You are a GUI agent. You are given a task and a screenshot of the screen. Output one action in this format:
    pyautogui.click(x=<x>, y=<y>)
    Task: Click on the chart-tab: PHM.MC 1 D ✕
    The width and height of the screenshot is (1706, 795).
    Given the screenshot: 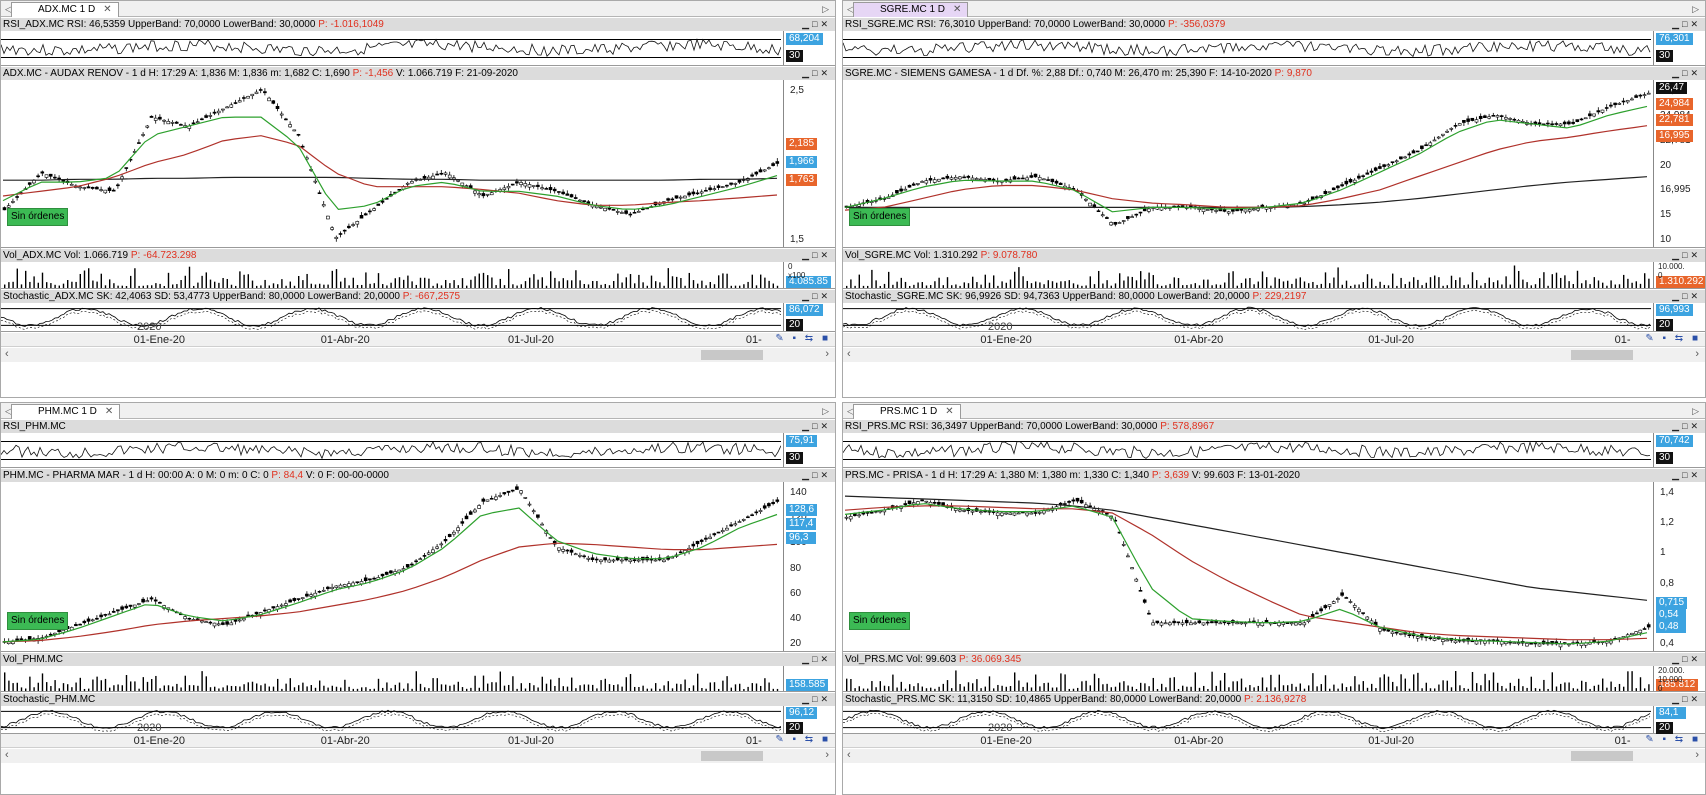 What is the action you would take?
    pyautogui.click(x=66, y=411)
    